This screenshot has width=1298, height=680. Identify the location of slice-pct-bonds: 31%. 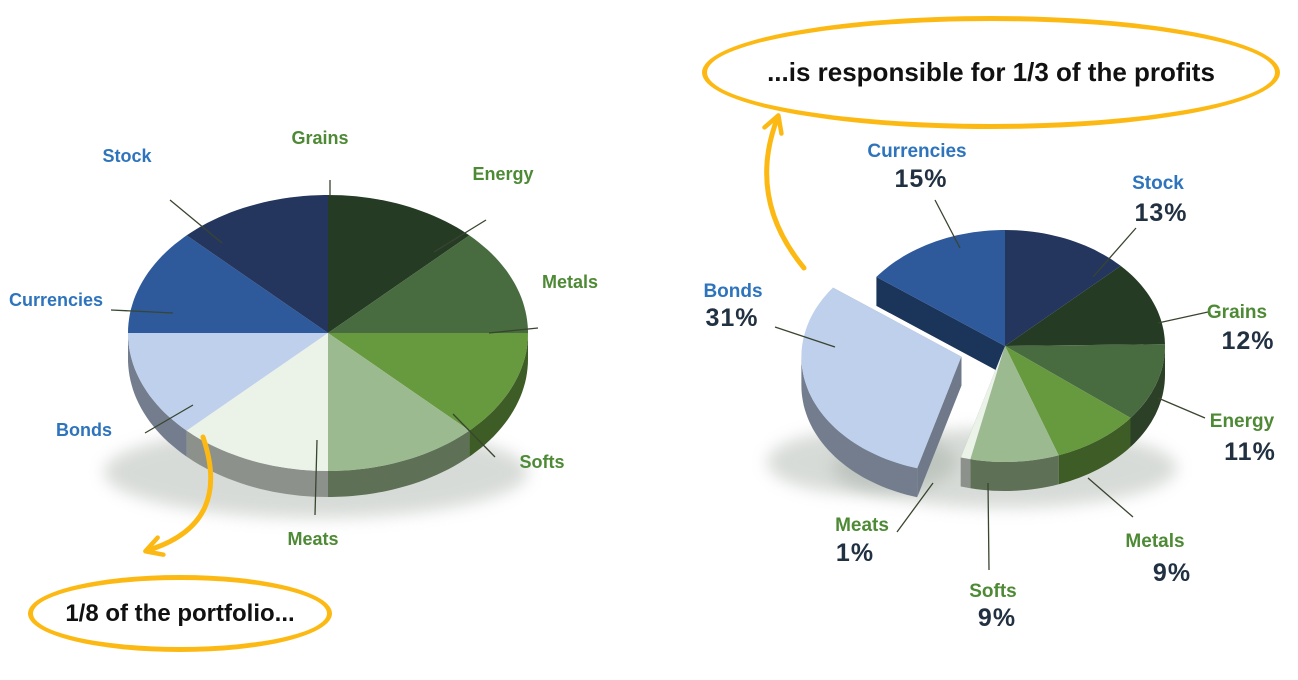
(731, 318).